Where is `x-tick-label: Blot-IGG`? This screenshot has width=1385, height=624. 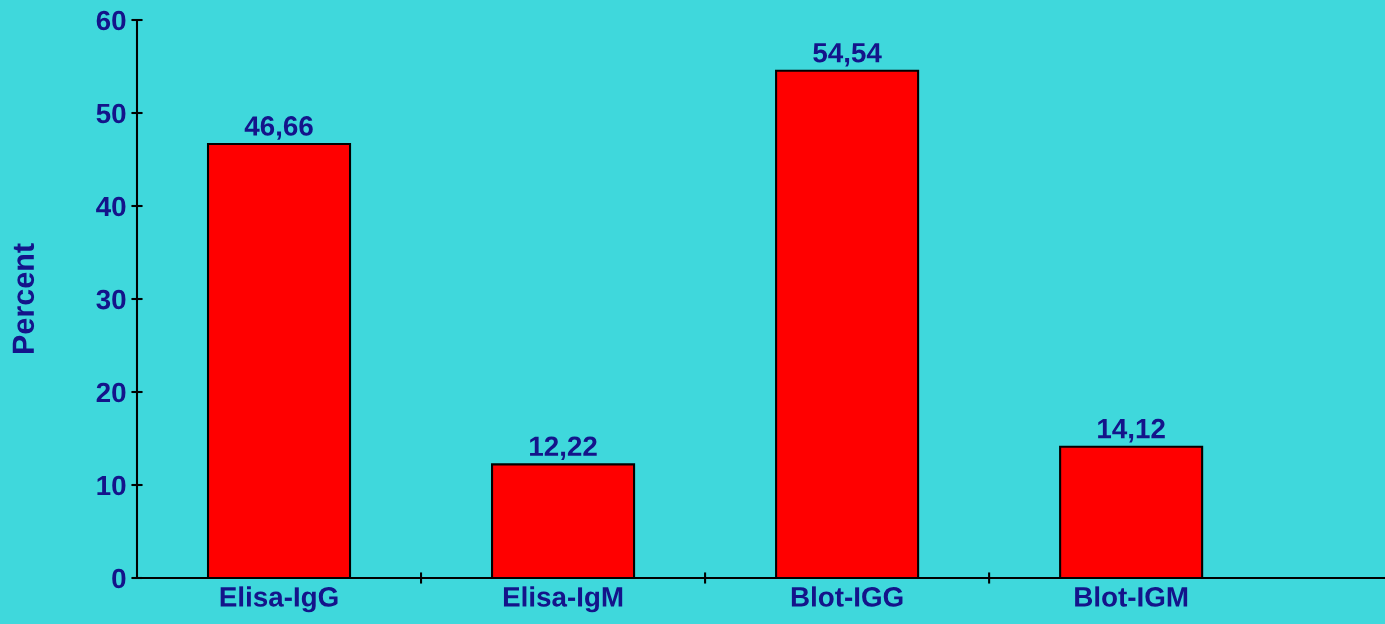
x-tick-label: Blot-IGG is located at coordinates (847, 596).